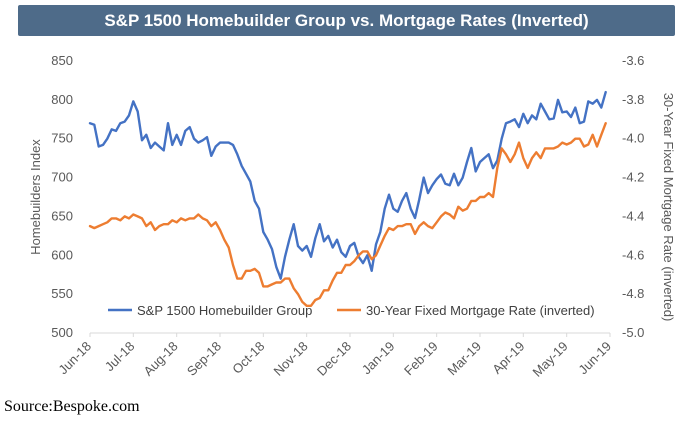 This screenshot has width=696, height=429. What do you see at coordinates (72, 406) in the screenshot?
I see `source-note: Source:Bespoke.com` at bounding box center [72, 406].